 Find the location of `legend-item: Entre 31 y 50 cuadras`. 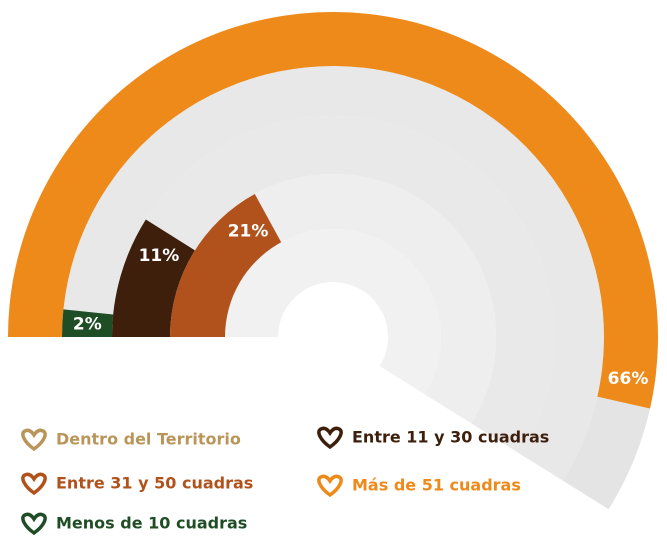

legend-item: Entre 31 y 50 cuadras is located at coordinates (137, 484).